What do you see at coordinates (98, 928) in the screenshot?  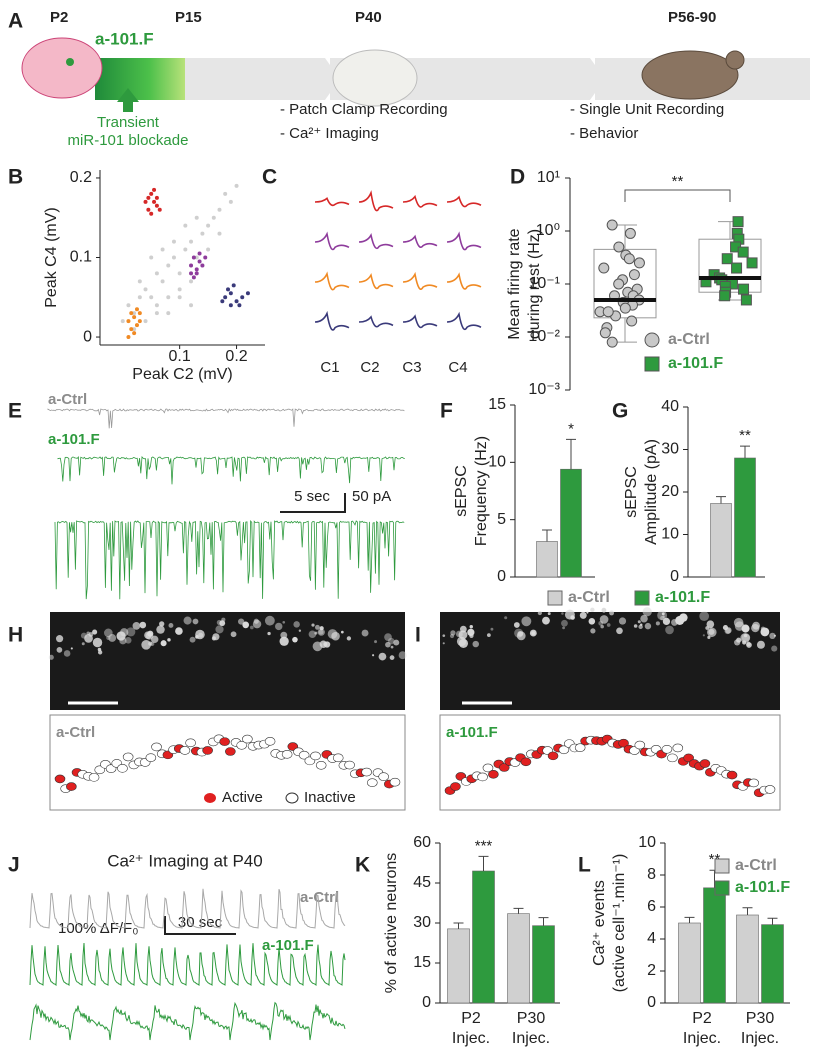 I see `scale-label: 100% ΔF/F₀` at bounding box center [98, 928].